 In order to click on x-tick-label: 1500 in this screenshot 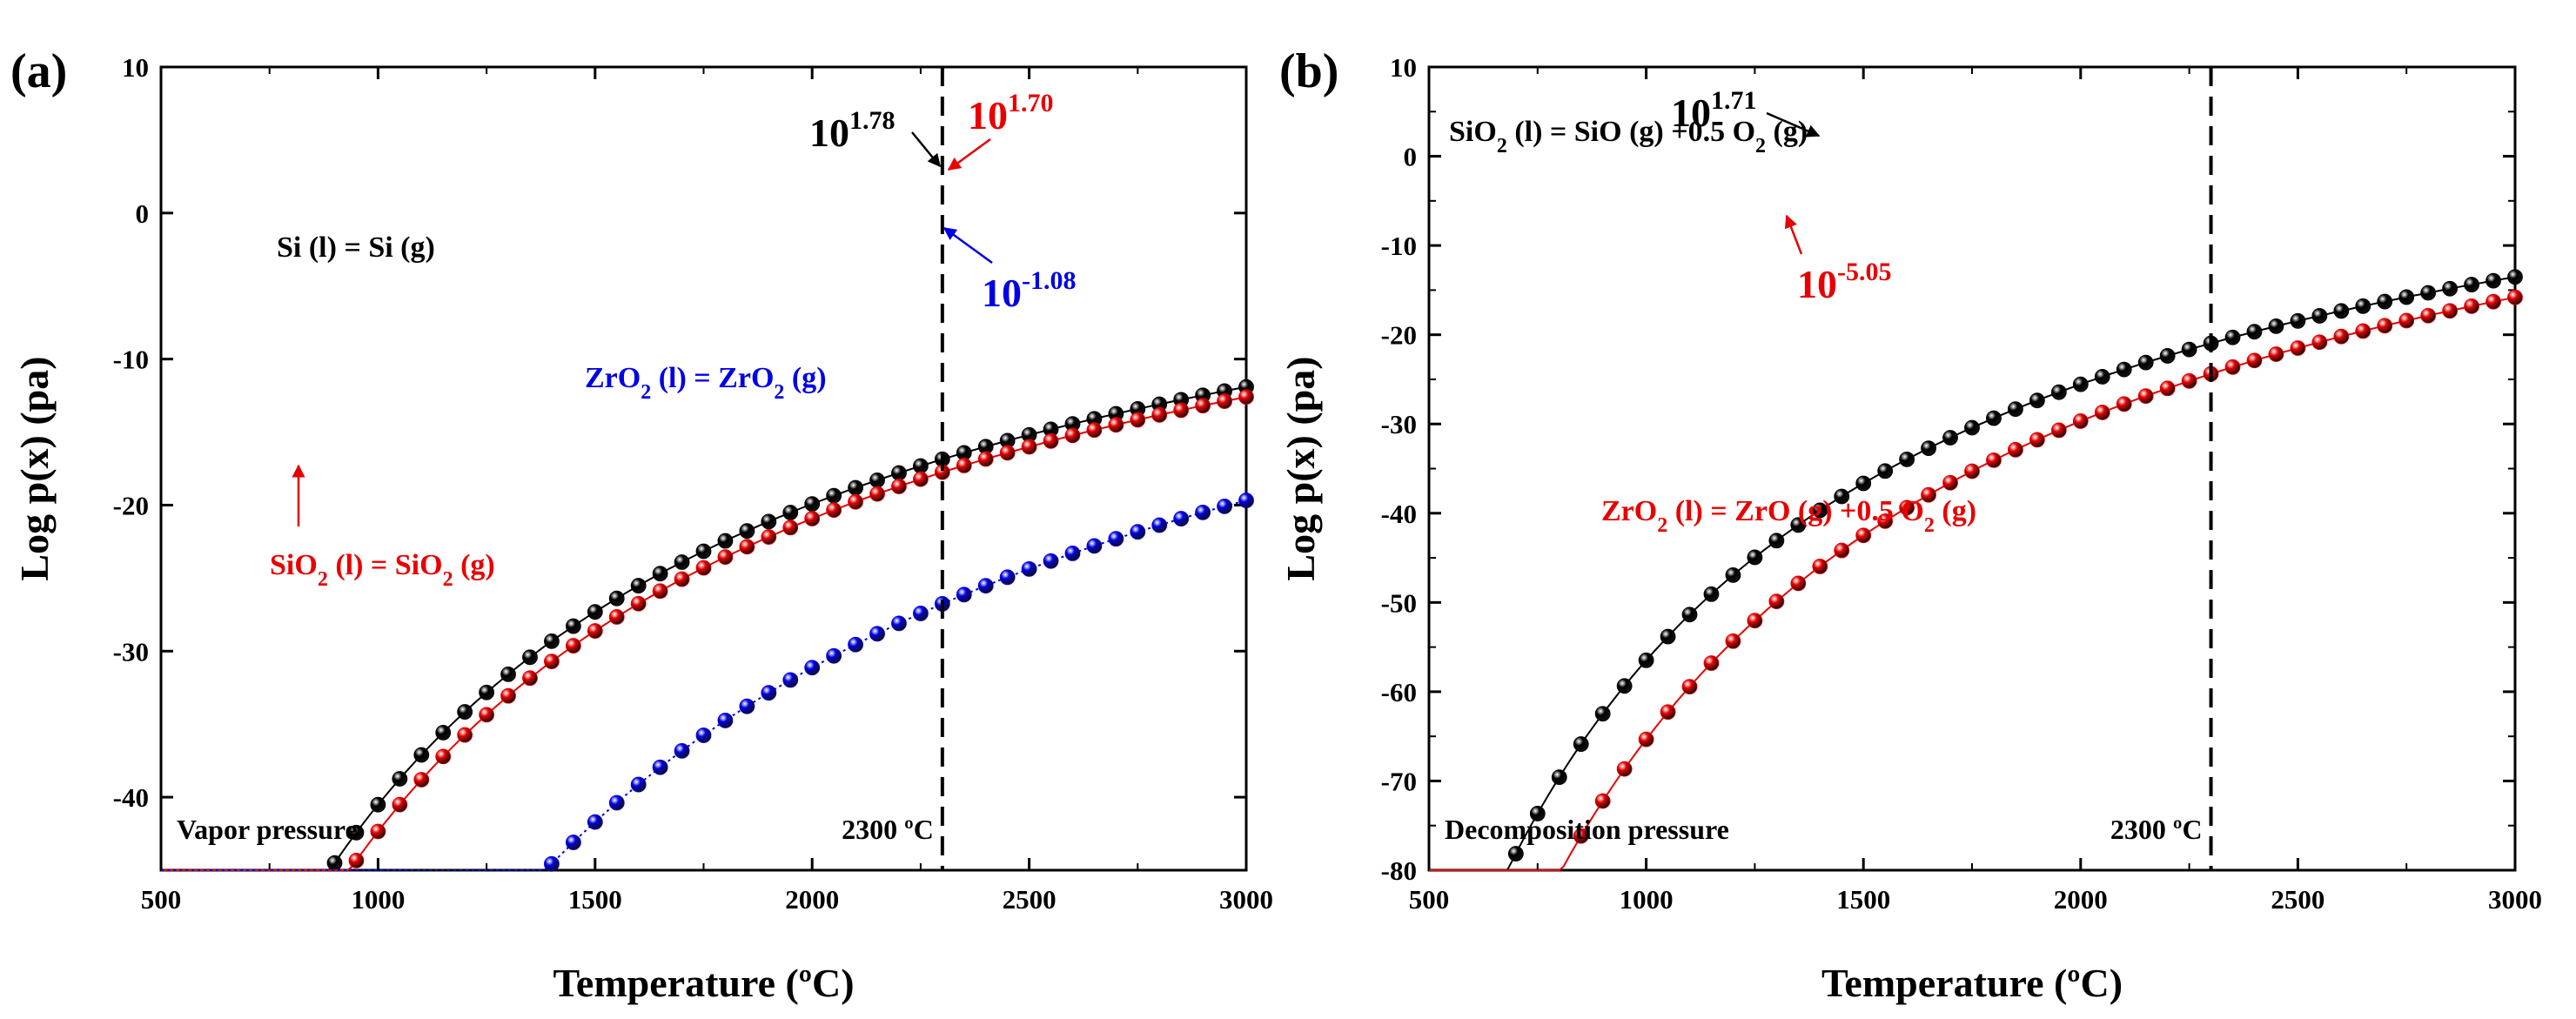, I will do `click(1863, 900)`.